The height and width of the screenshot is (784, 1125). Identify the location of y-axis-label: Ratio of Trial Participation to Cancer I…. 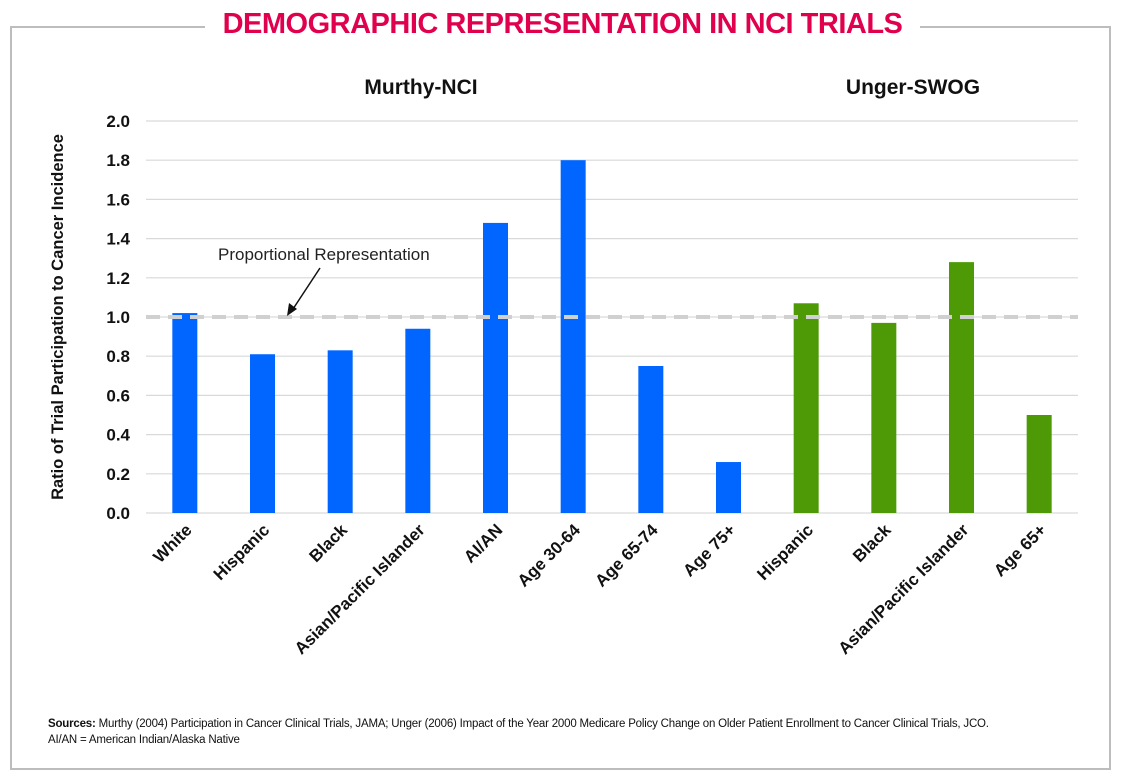
(58, 317).